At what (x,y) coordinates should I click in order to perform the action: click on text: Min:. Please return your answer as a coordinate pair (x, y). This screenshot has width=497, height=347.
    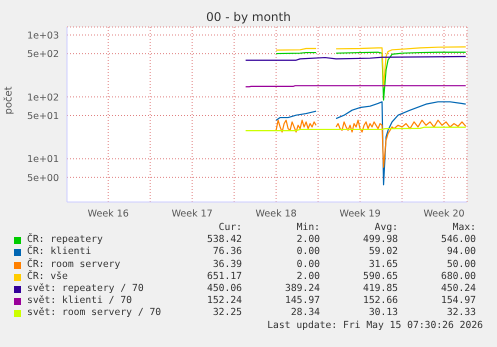
    Looking at the image, I should click on (308, 227).